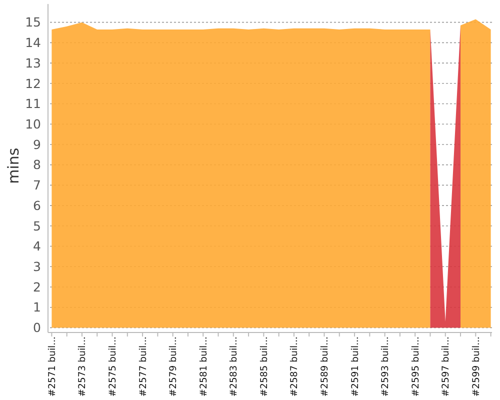 This screenshot has height=400, width=500. What do you see at coordinates (33, 104) in the screenshot?
I see `y-tick-label: 11` at bounding box center [33, 104].